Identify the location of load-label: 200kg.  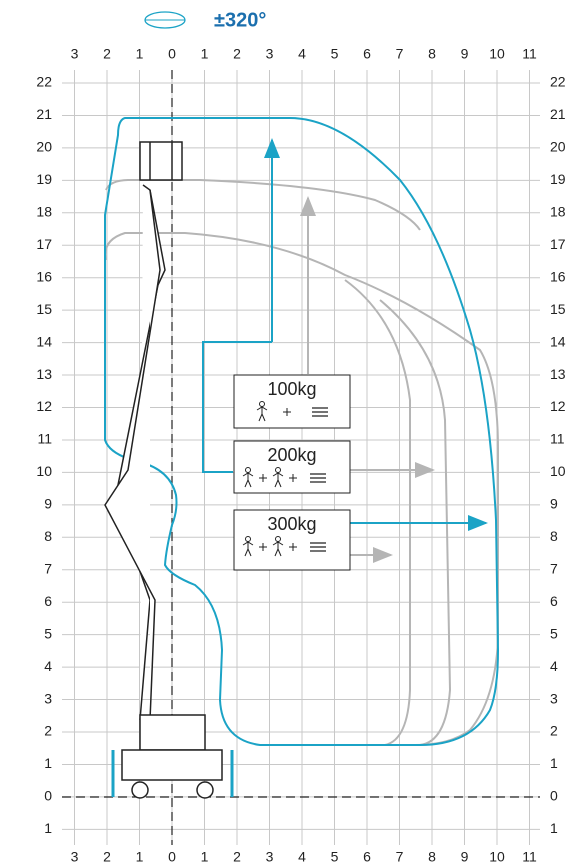
(291, 455).